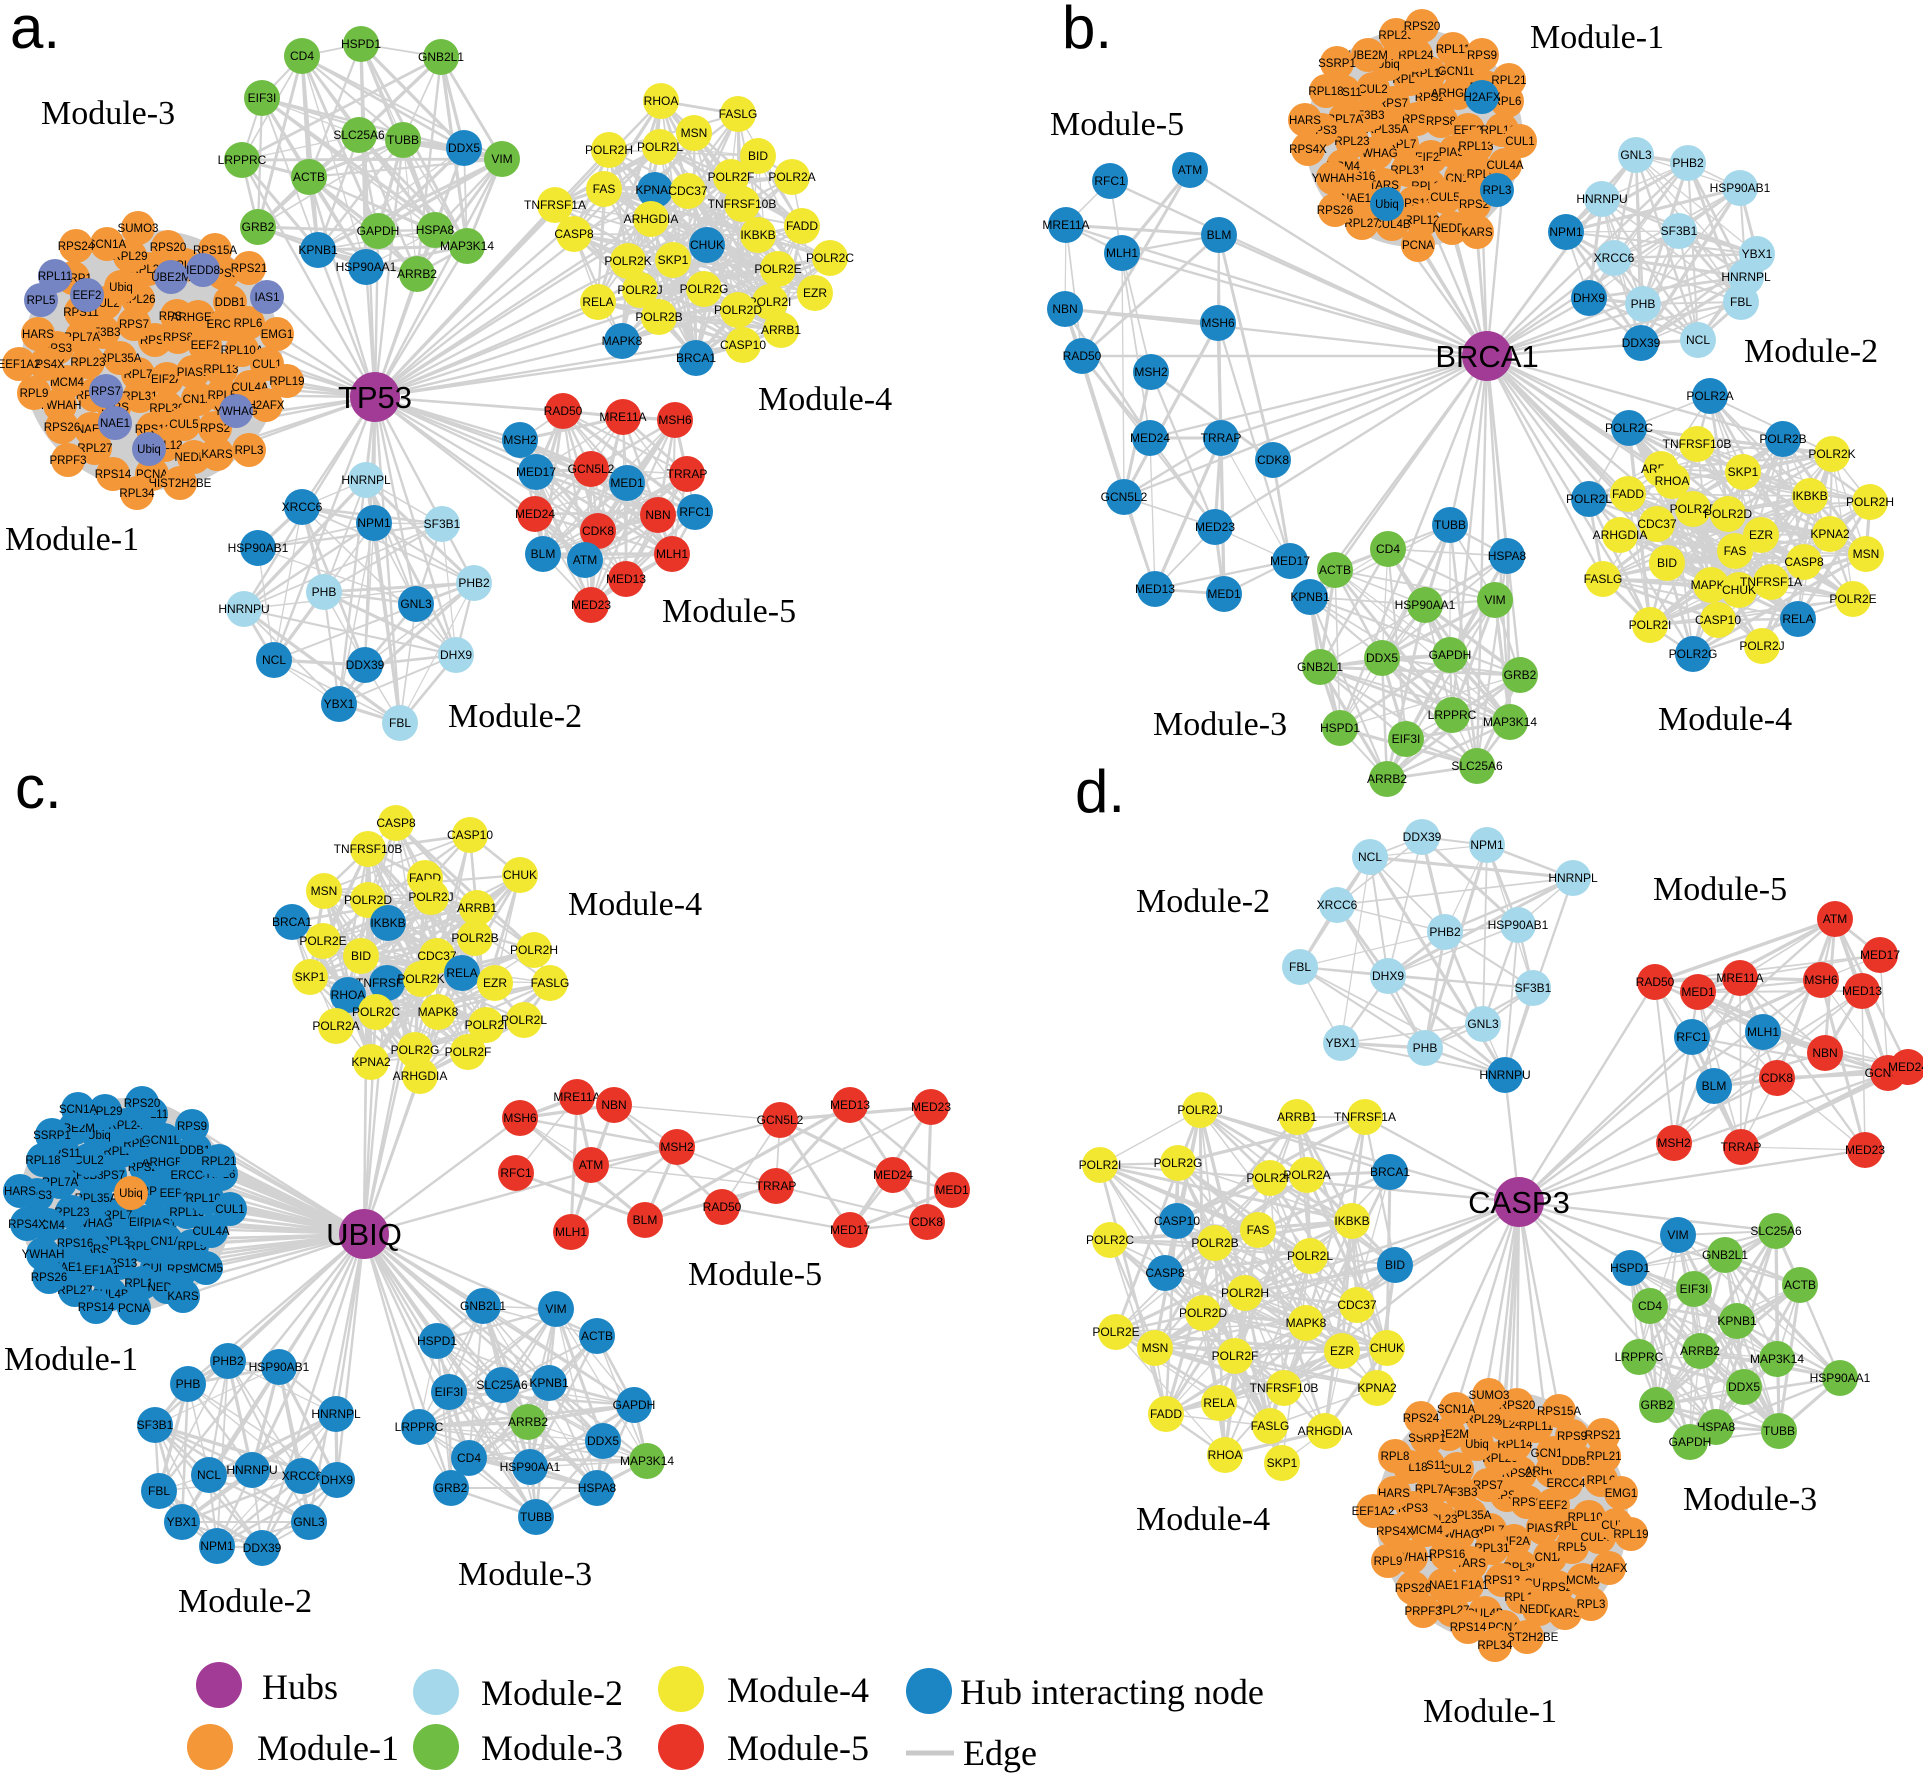 The width and height of the screenshot is (1923, 1775). What do you see at coordinates (486, 1025) in the screenshot?
I see `svg-text: POLR2I` at bounding box center [486, 1025].